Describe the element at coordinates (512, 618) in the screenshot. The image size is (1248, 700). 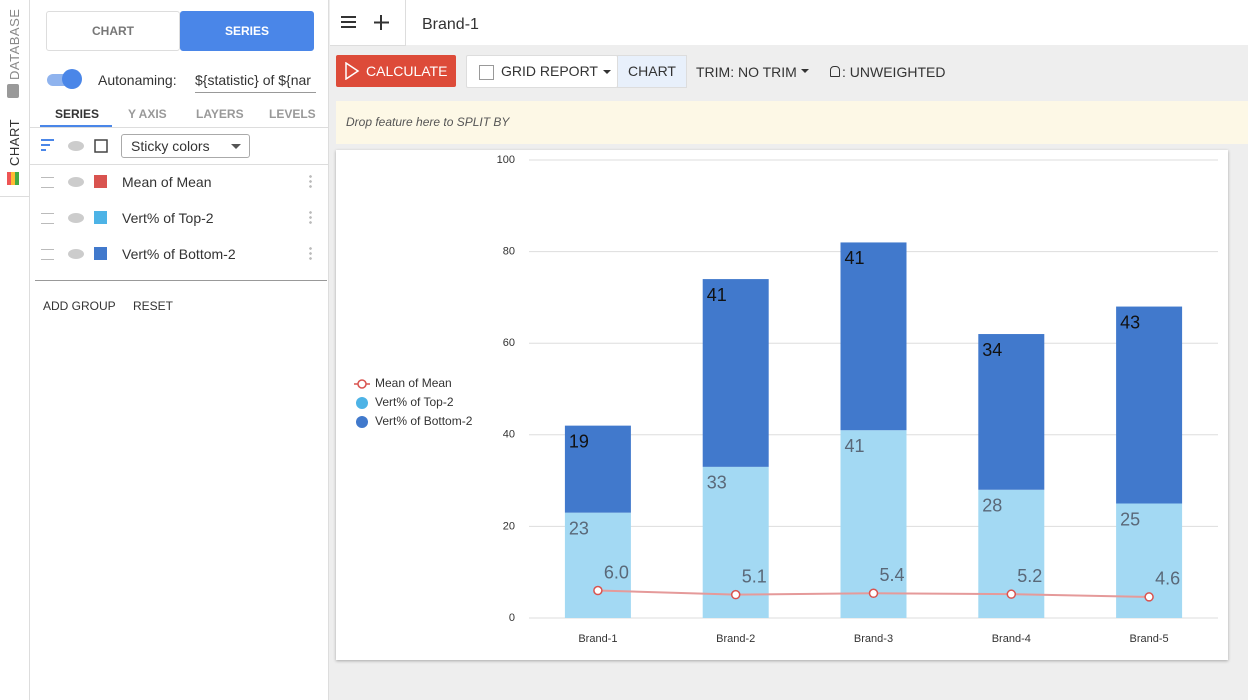
I see `y-tick-label: 0` at that location.